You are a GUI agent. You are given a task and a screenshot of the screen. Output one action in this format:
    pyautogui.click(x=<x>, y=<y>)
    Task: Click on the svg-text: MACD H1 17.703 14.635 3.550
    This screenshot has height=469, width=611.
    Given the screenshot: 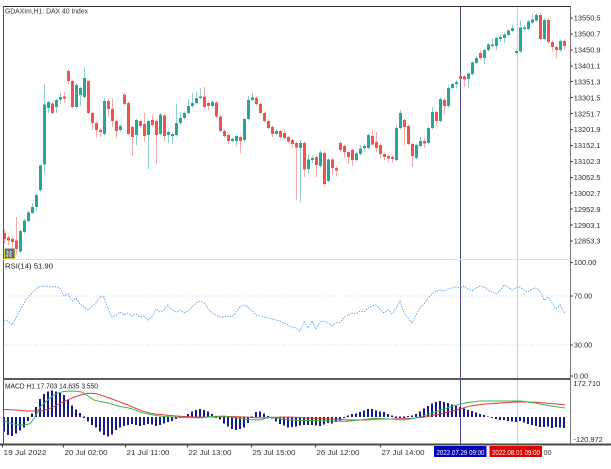 What is the action you would take?
    pyautogui.click(x=51, y=386)
    